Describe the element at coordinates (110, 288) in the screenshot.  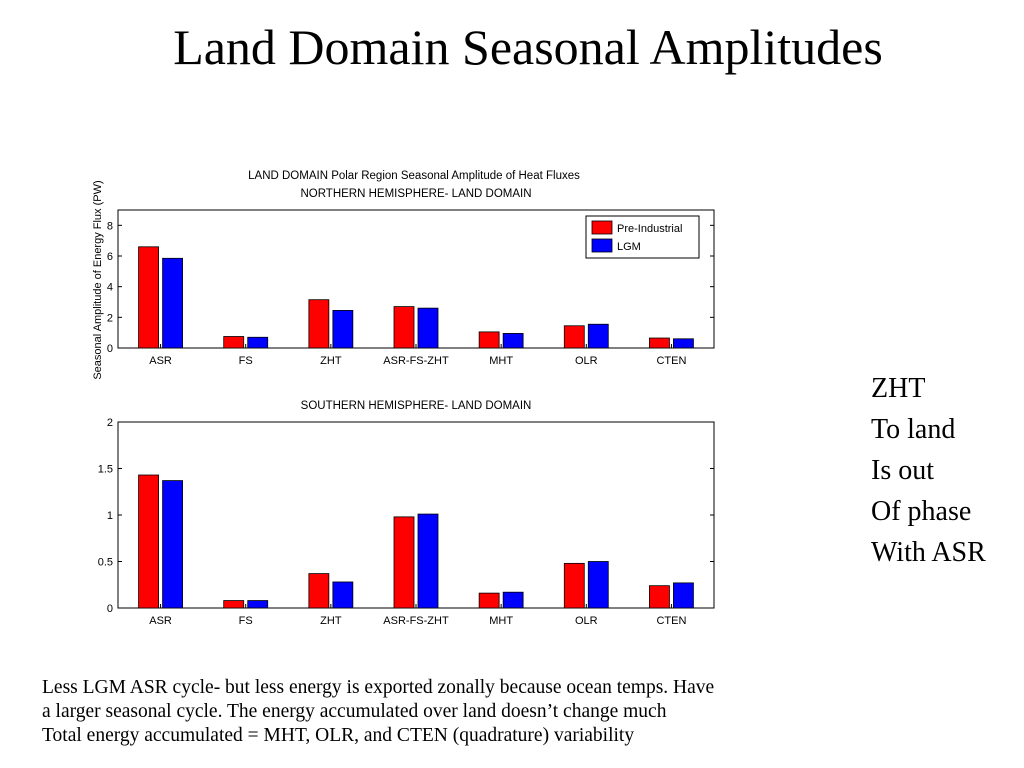
I see `y-tick-label: 4` at that location.